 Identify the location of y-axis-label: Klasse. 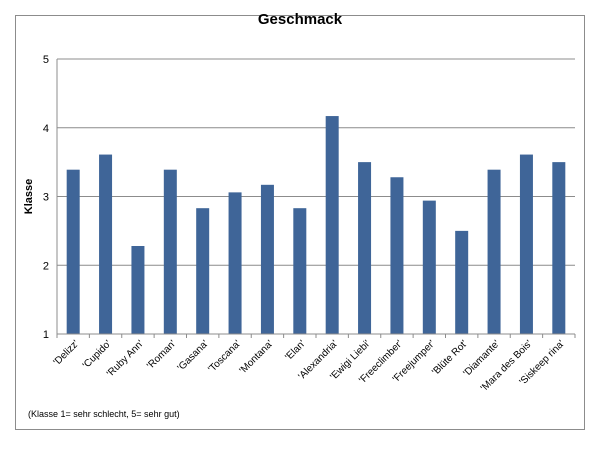
(29, 196).